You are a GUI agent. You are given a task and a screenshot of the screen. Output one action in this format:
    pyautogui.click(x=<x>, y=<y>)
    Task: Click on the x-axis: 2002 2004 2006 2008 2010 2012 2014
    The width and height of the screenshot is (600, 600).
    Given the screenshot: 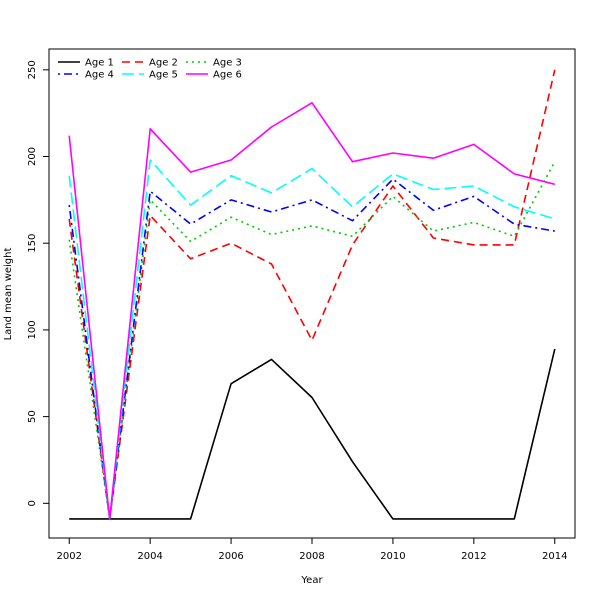 What is the action you would take?
    pyautogui.click(x=312, y=550)
    